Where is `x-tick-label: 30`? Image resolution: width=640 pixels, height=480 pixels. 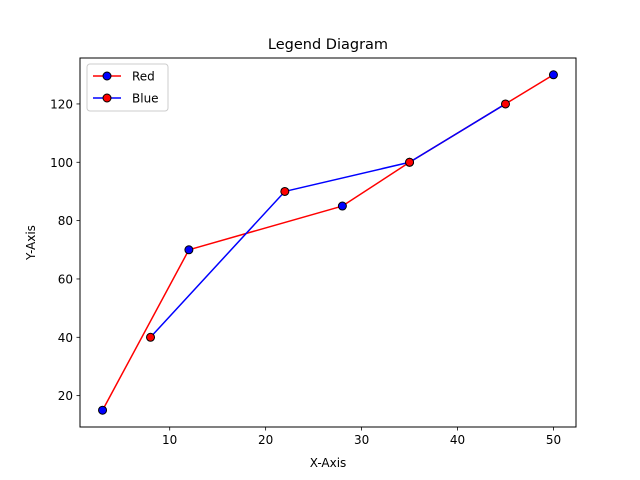 x-tick-label: 30 is located at coordinates (361, 440).